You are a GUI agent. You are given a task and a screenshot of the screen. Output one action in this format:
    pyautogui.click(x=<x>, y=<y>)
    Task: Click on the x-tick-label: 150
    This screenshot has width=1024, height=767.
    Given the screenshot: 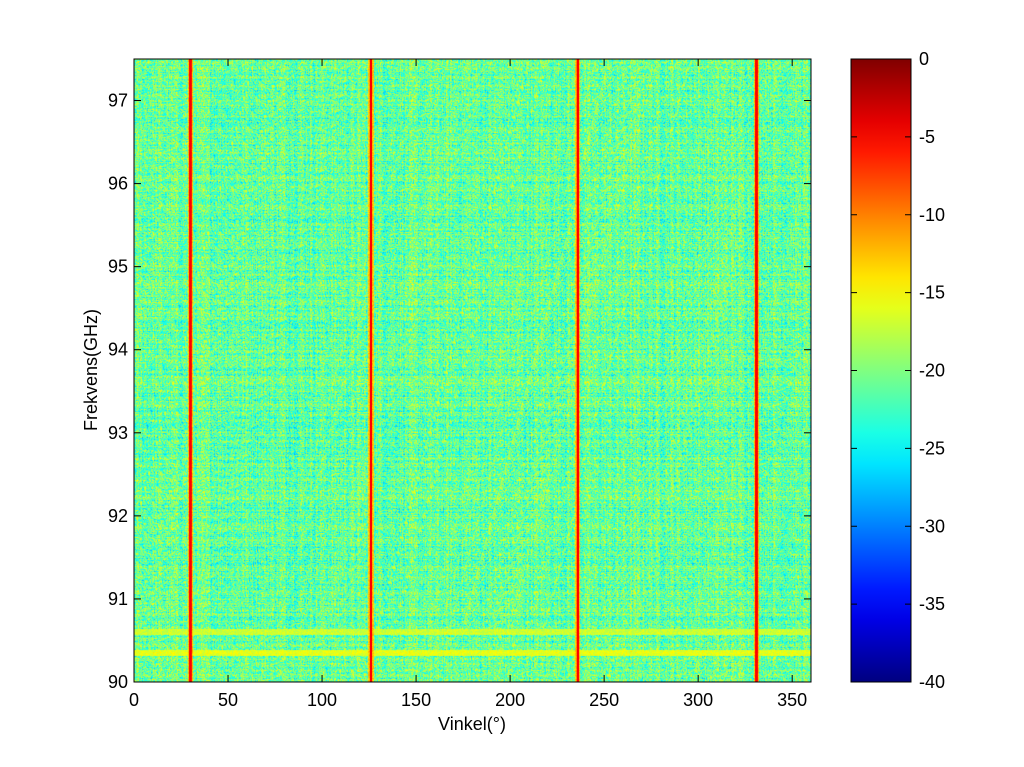 What is the action you would take?
    pyautogui.click(x=416, y=700)
    